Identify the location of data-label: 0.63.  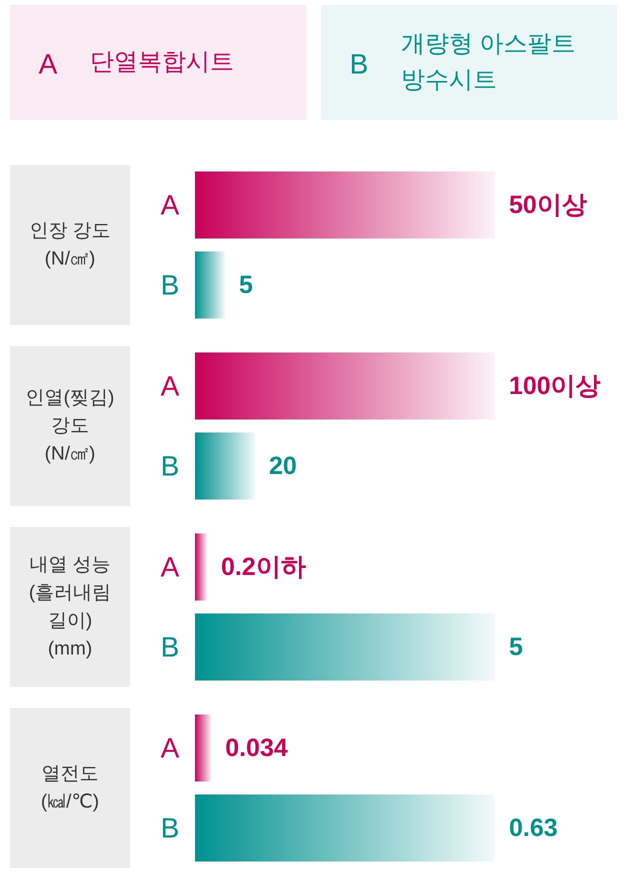
(533, 828).